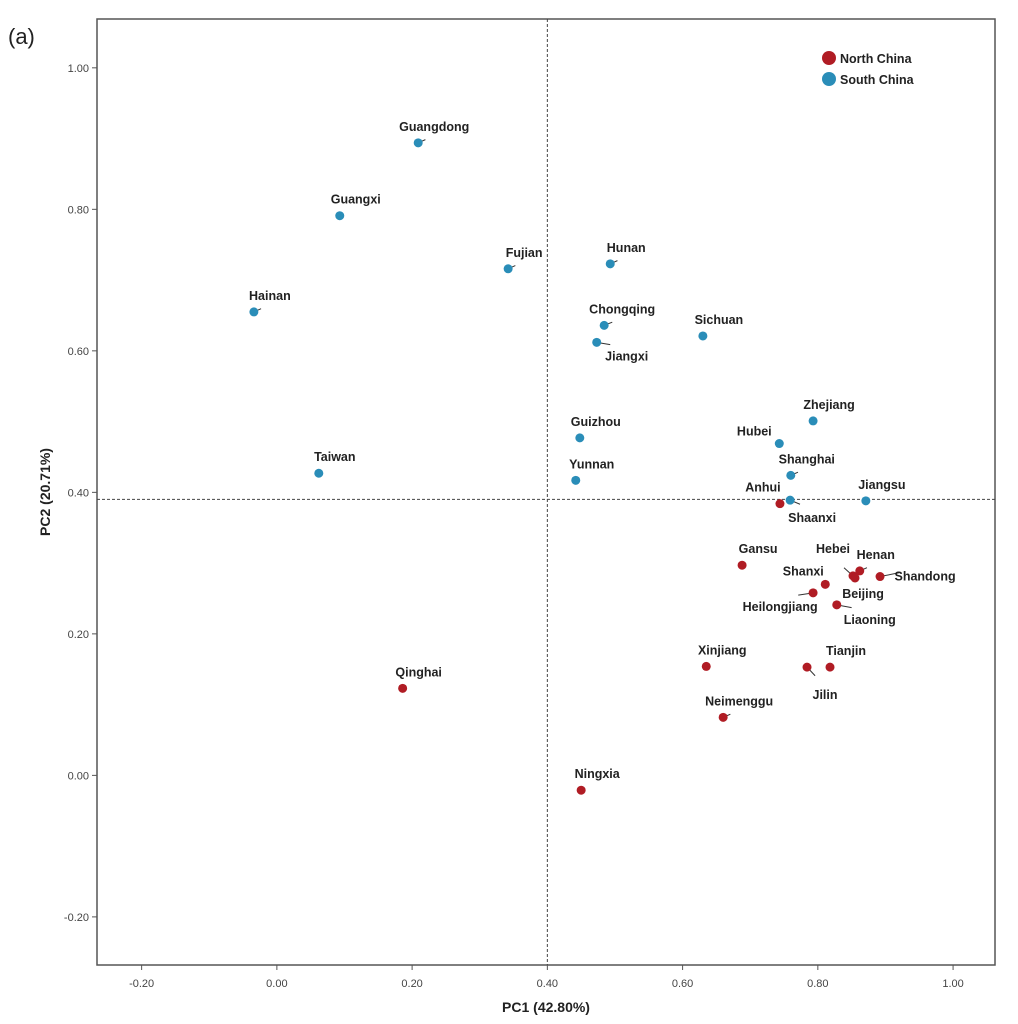 Image resolution: width=1018 pixels, height=1024 pixels. What do you see at coordinates (876, 59) in the screenshot?
I see `legend-label-north: North China` at bounding box center [876, 59].